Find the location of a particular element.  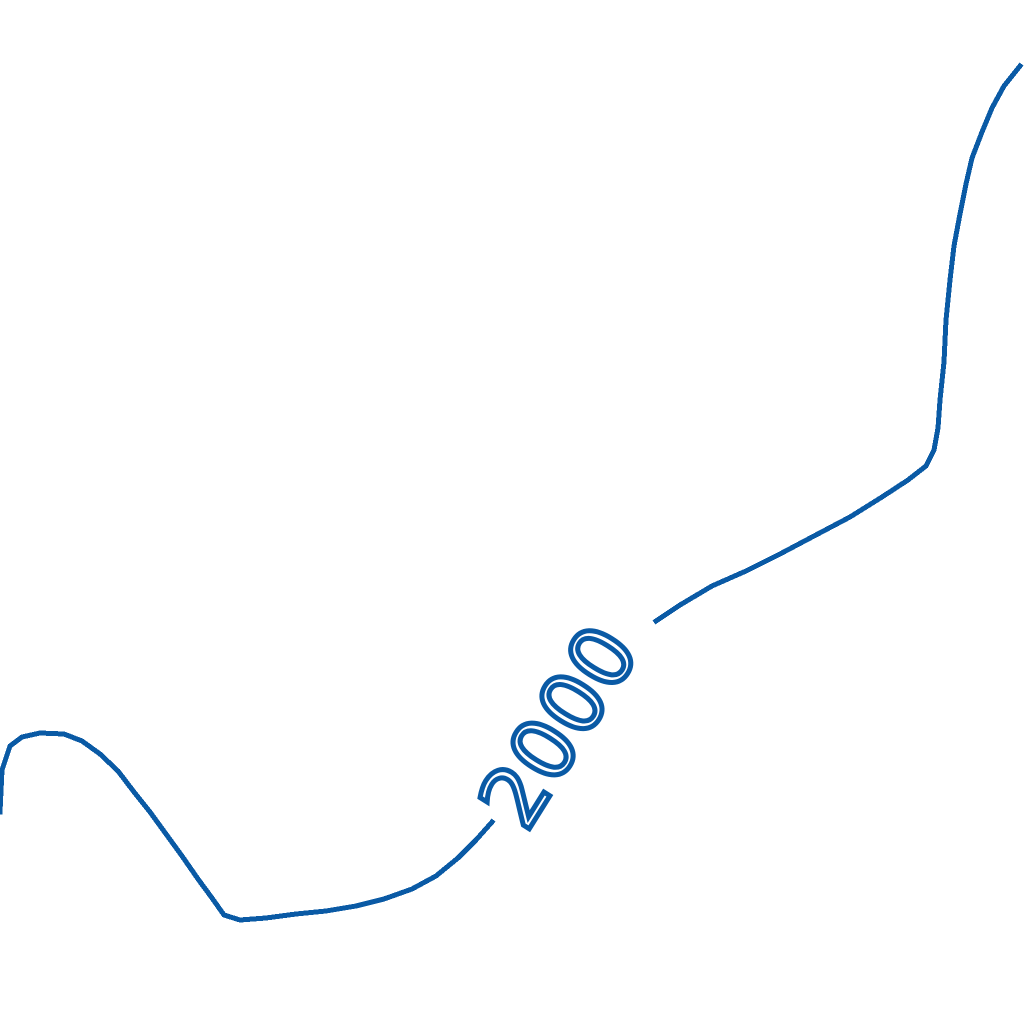

contour-elevation-label: 2000 is located at coordinates (559, 726).